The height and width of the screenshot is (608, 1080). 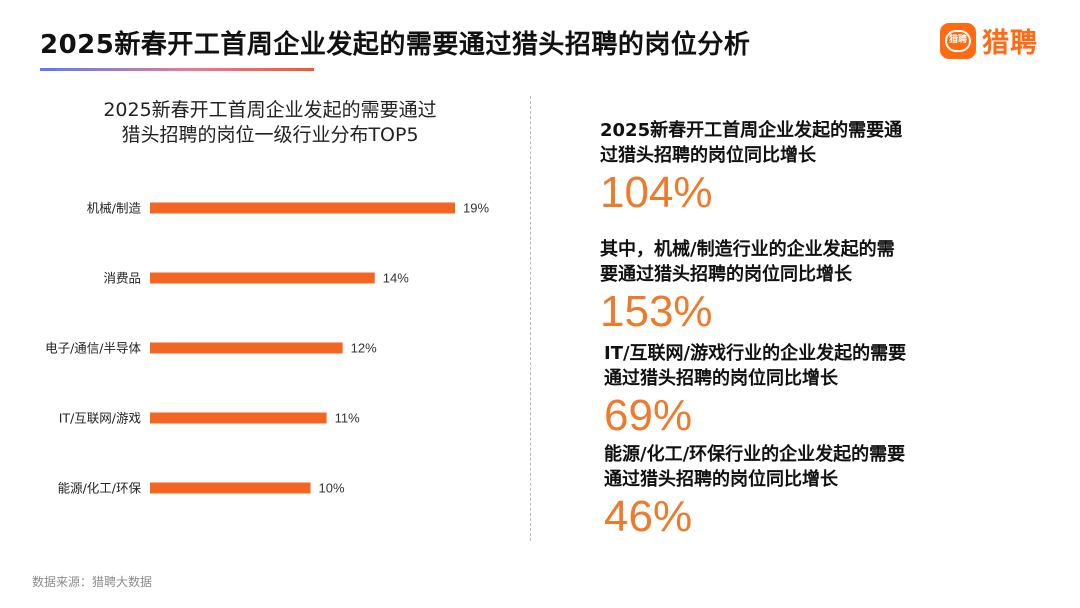 I want to click on chart-title-line-1: 2025新春开工首周企业发起的需要通过, so click(x=270, y=110).